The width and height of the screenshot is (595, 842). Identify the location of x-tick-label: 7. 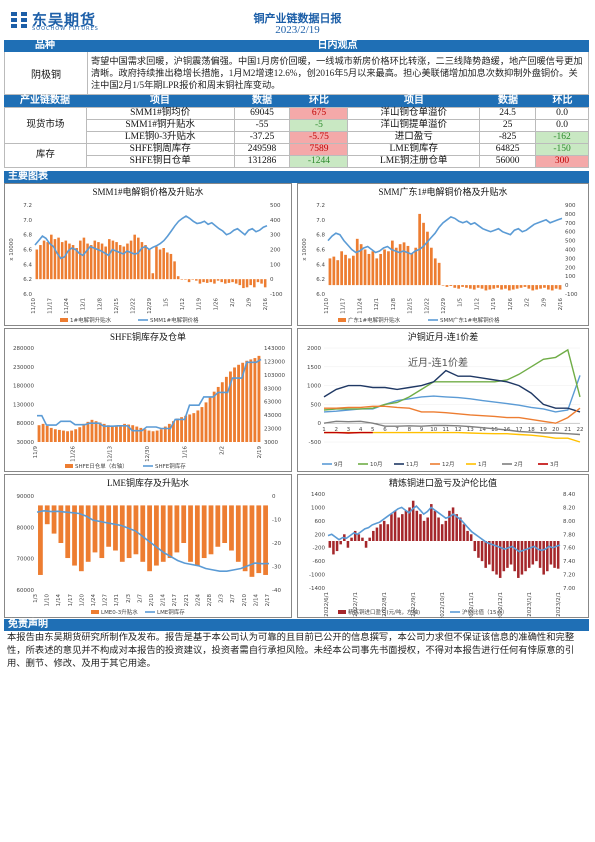
(397, 430).